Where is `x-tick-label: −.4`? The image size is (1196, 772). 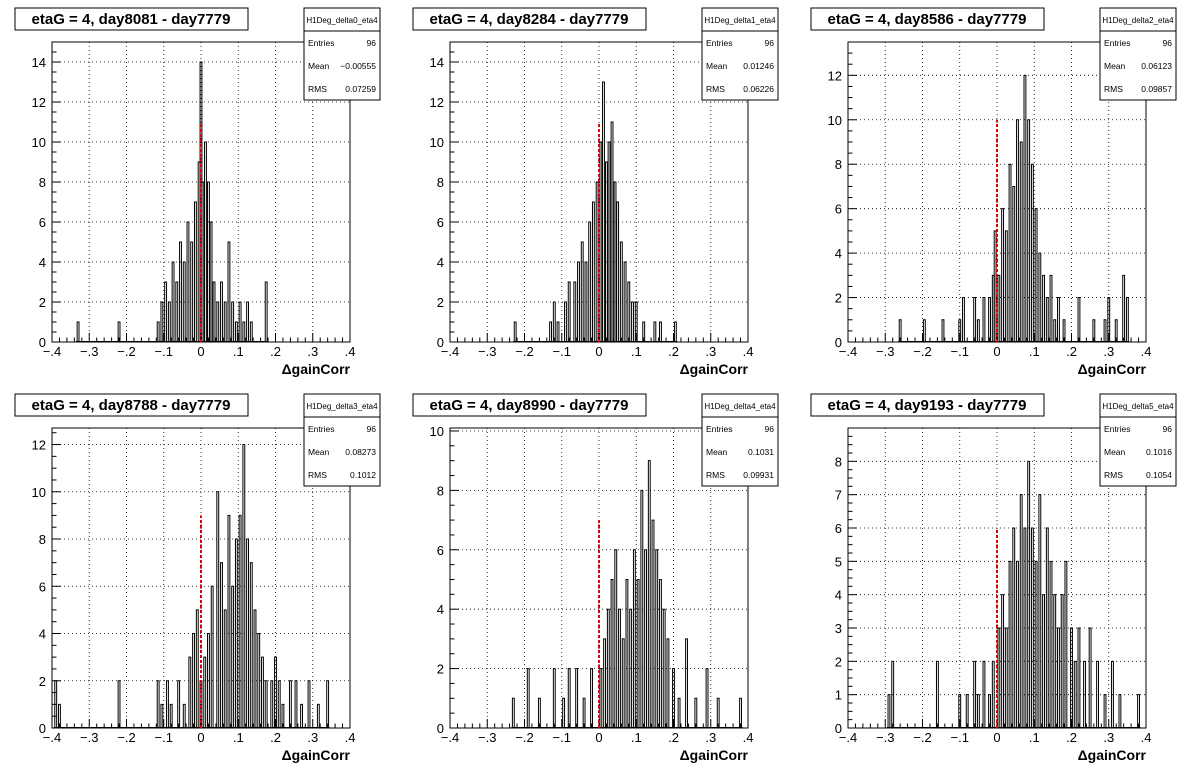
x-tick-label: −.4 is located at coordinates (848, 737).